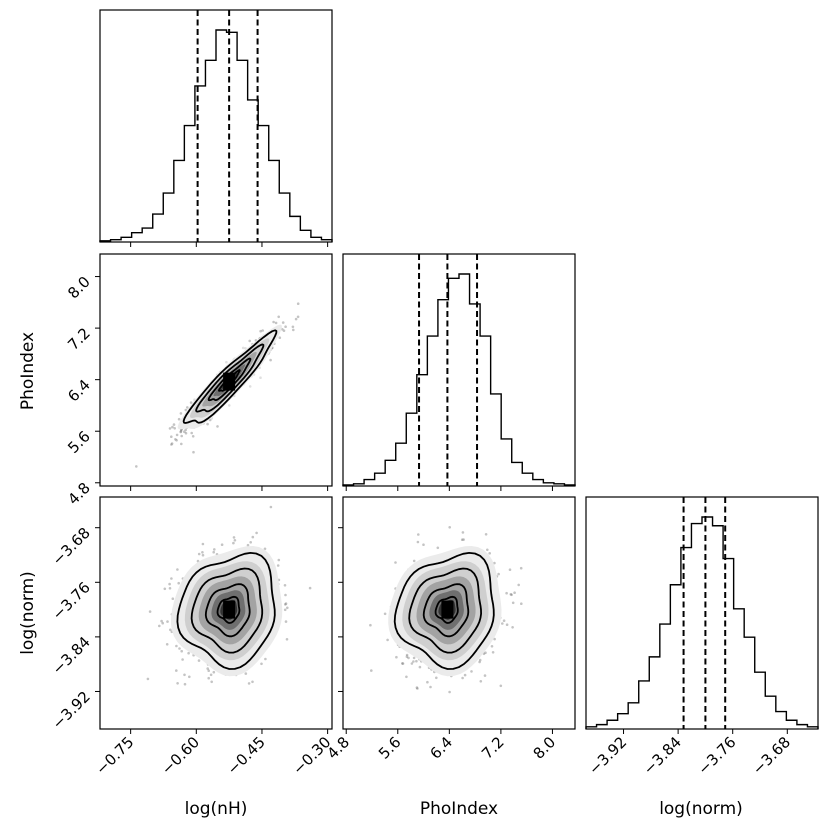 The height and width of the screenshot is (830, 830). Describe the element at coordinates (114, 755) in the screenshot. I see `x-tick-label-lognh-0: −0.75` at that location.